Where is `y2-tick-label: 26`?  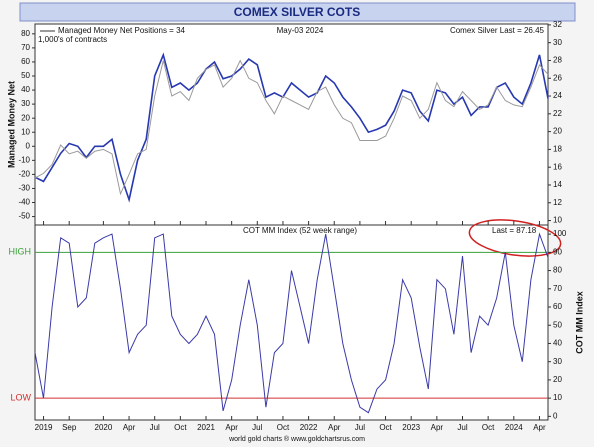
y2-tick-label: 26 is located at coordinates (557, 77).